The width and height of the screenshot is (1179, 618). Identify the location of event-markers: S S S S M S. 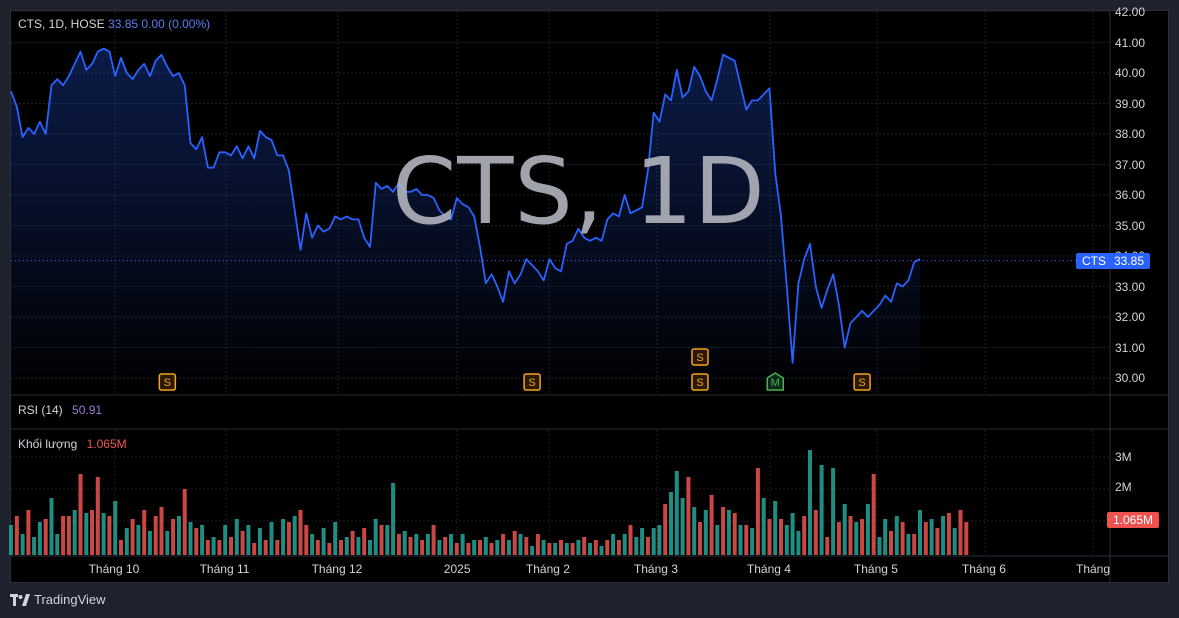
(514, 369).